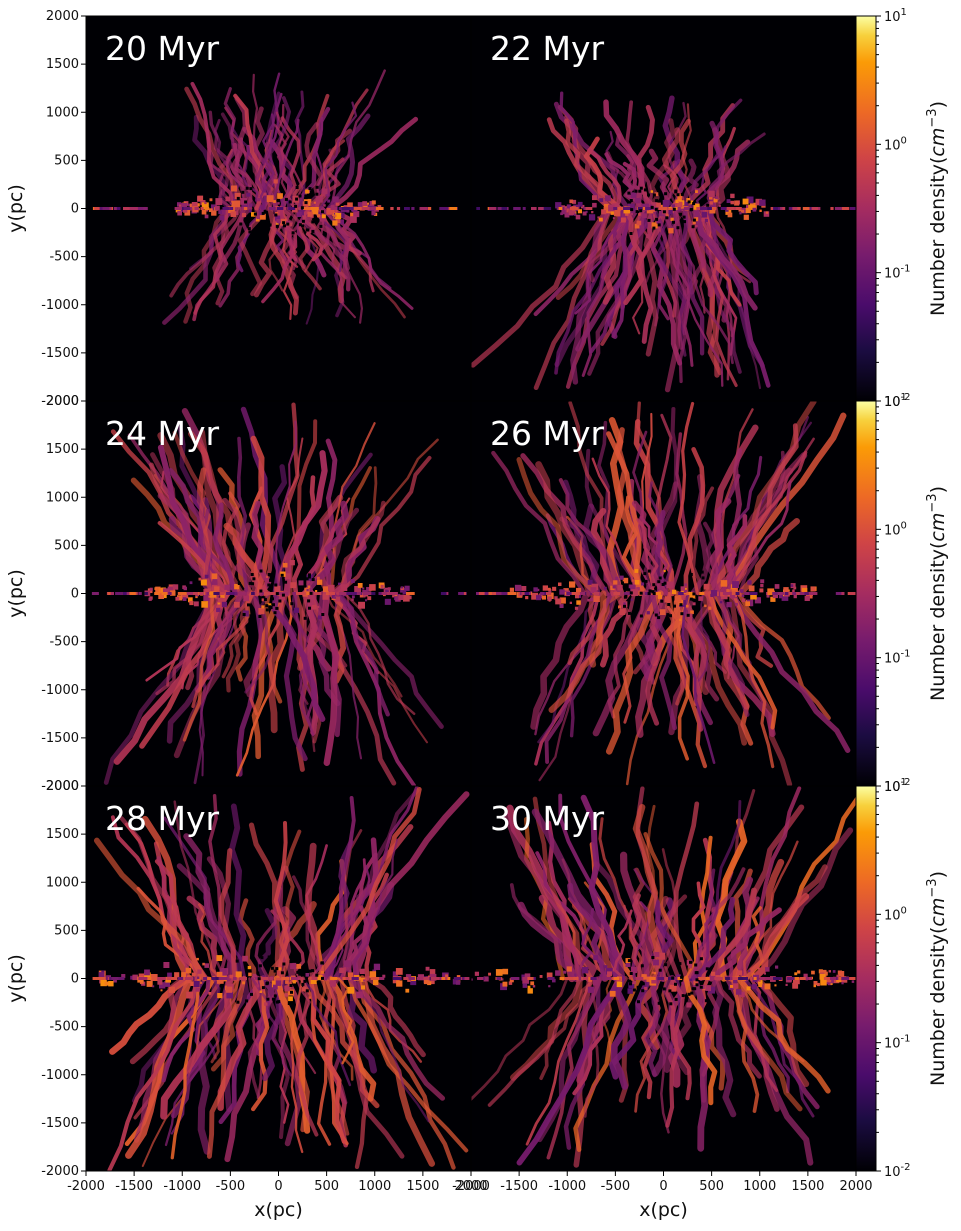 Image resolution: width=961 pixels, height=1231 pixels. What do you see at coordinates (897, 1043) in the screenshot?
I see `colorbar-tick-label: 10⁻¹` at bounding box center [897, 1043].